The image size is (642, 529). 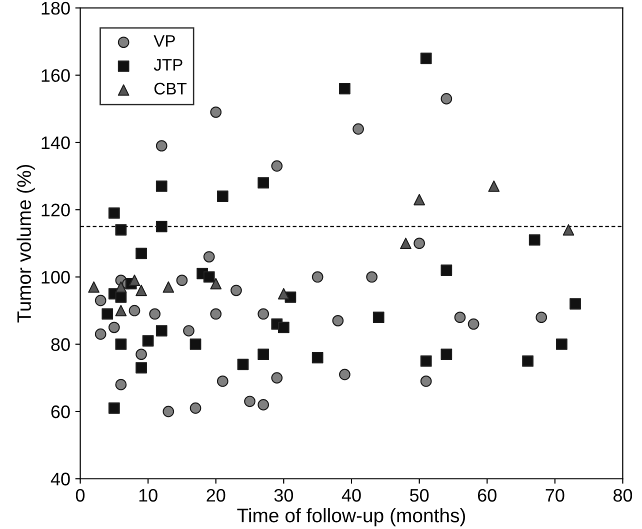 What do you see at coordinates (555, 495) in the screenshot?
I see `x-tick-label: 70` at bounding box center [555, 495].